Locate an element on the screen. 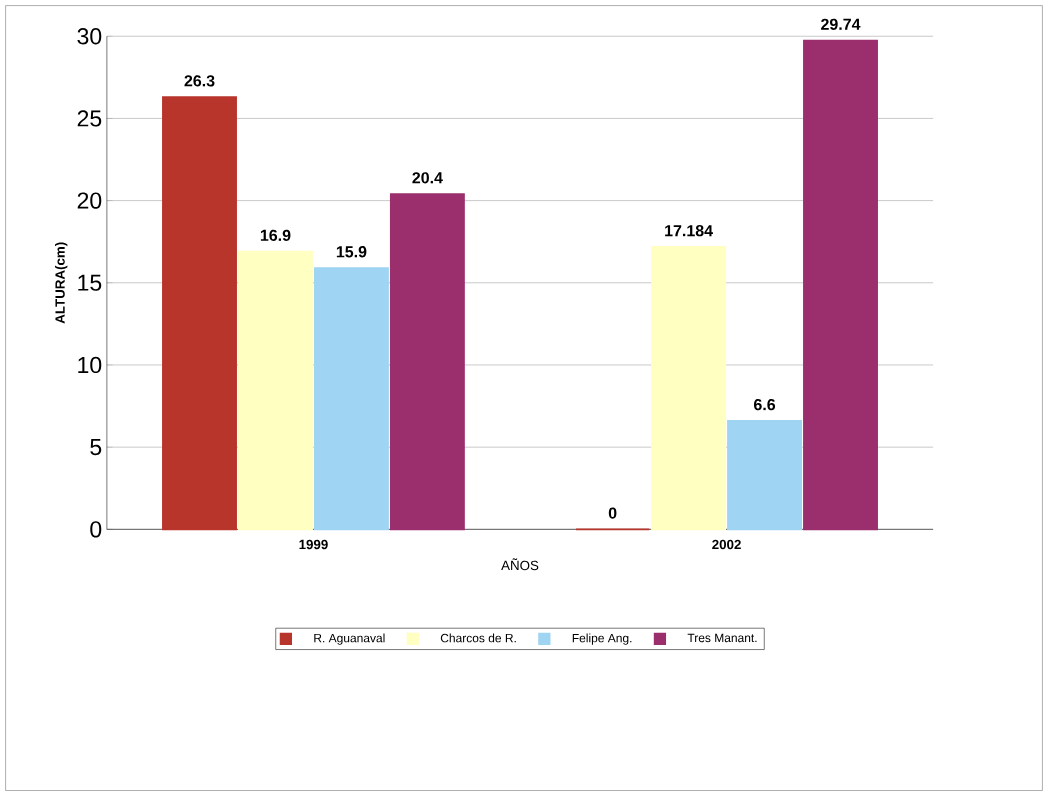 The height and width of the screenshot is (796, 1048). x-axis-title: AÑOS is located at coordinates (520, 564).